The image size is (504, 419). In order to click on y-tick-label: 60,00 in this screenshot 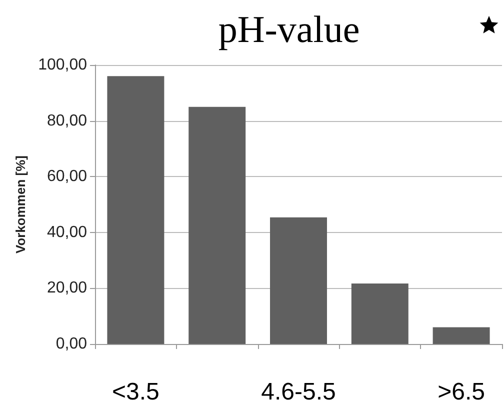, I will do `click(67, 177)`.